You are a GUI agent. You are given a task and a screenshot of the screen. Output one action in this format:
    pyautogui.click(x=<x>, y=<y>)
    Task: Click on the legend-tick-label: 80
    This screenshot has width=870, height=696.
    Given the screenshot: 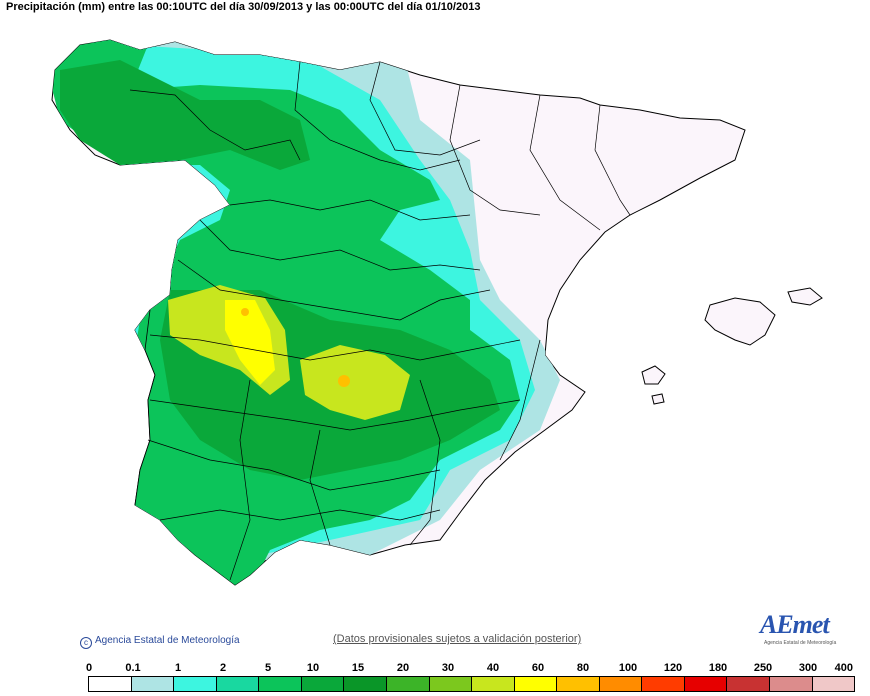 What is the action you would take?
    pyautogui.click(x=583, y=668)
    